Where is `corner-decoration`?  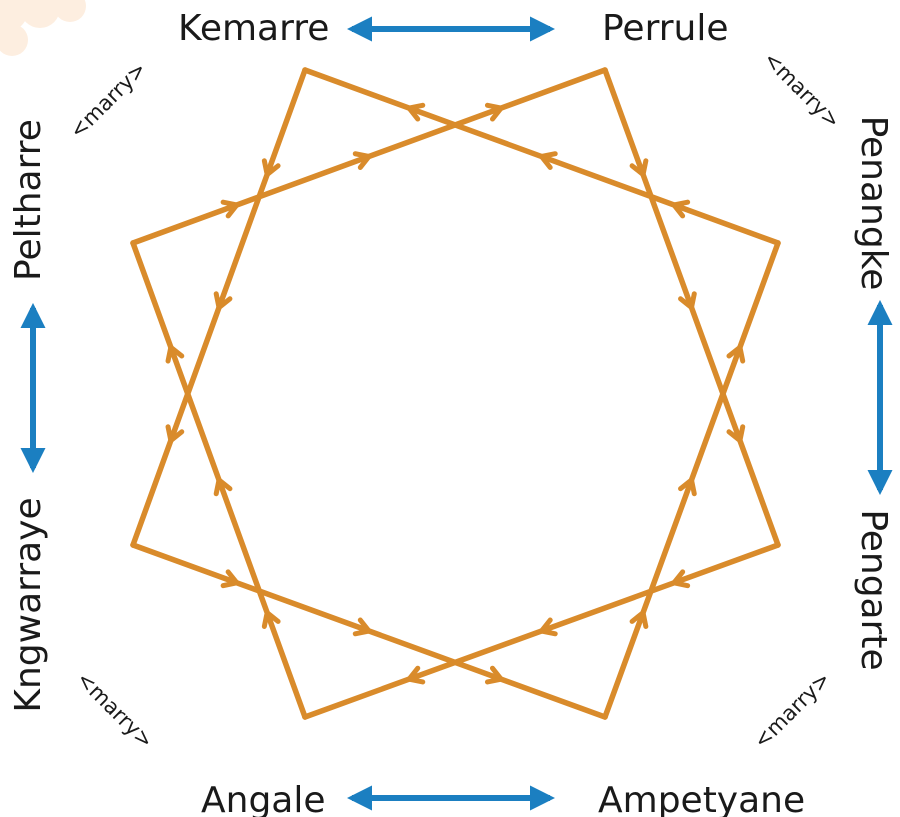
corner-decoration is located at coordinates (43, 28).